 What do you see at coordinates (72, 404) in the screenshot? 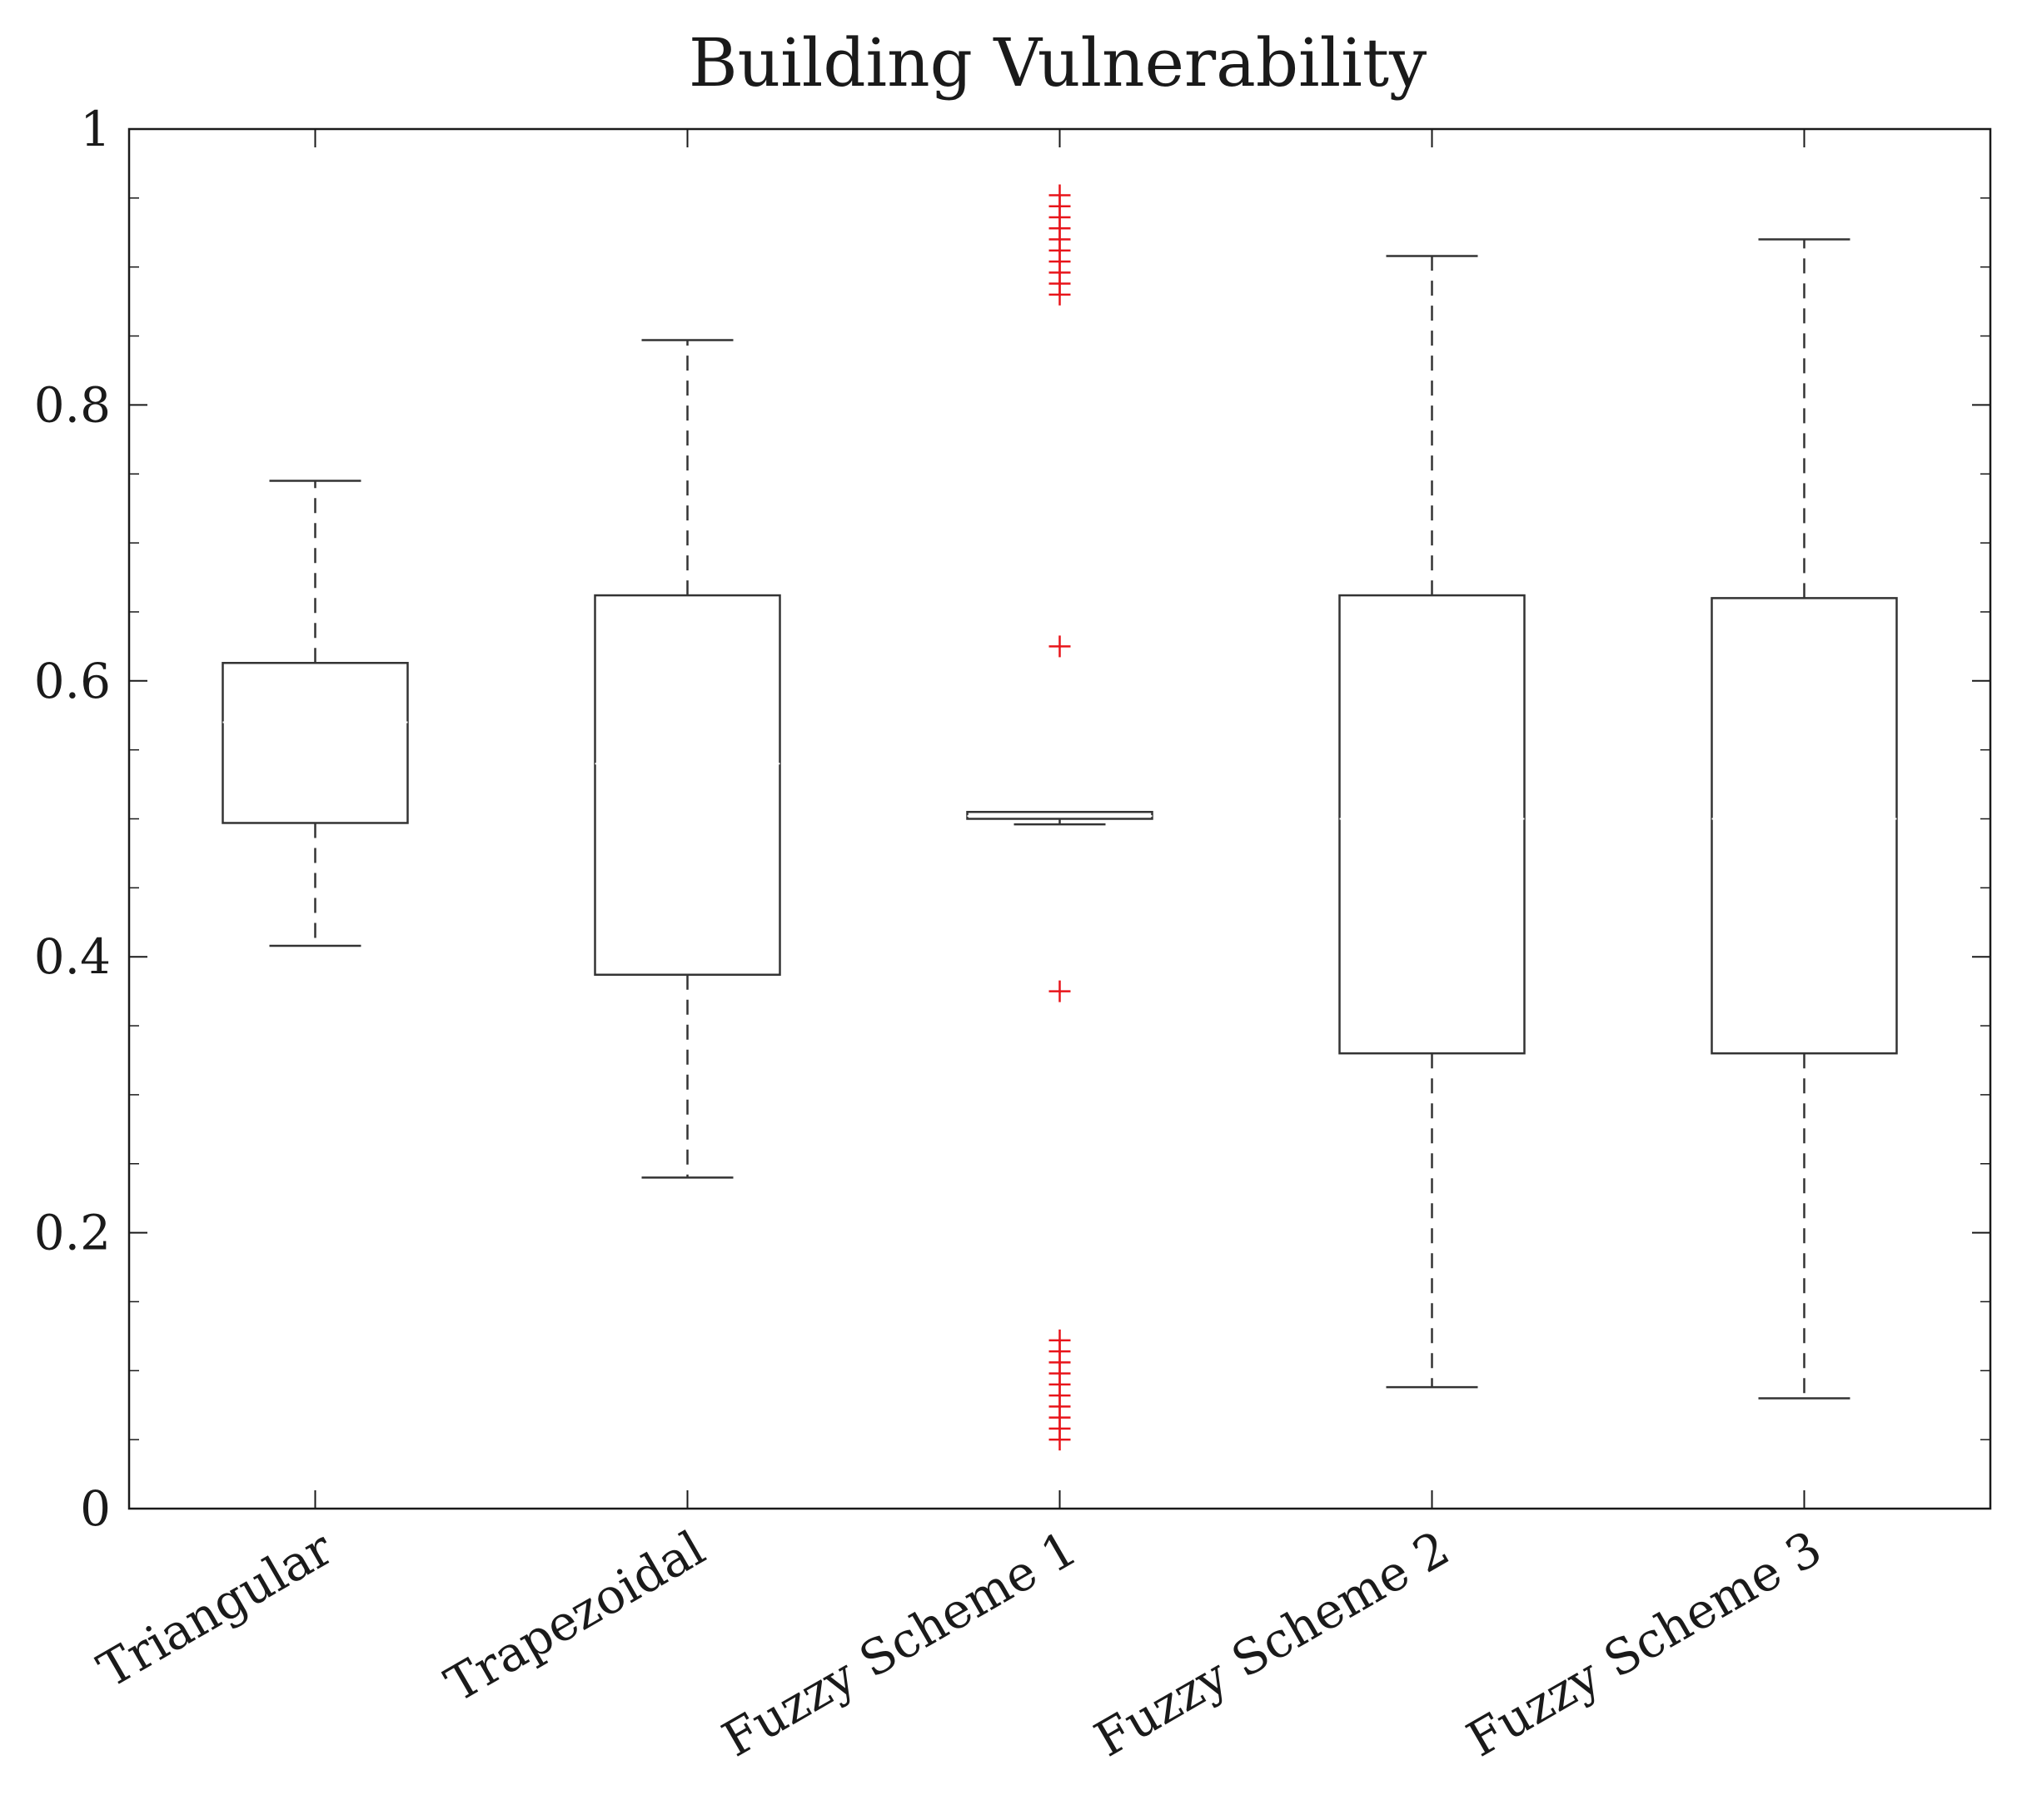
I see `y-tick-label: 0.8` at bounding box center [72, 404].